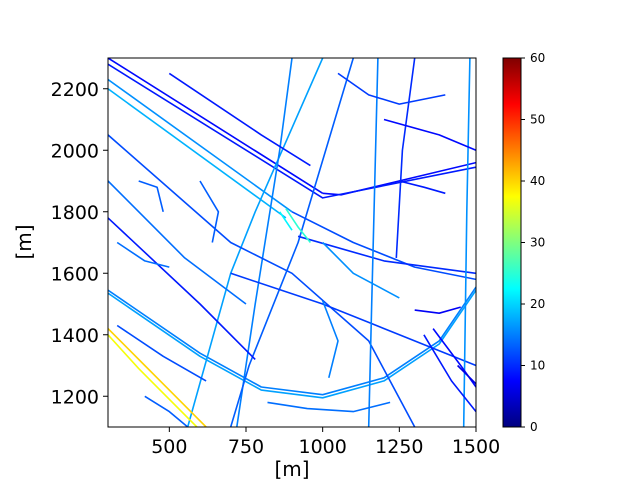 The width and height of the screenshot is (640, 480). Describe the element at coordinates (537, 58) in the screenshot. I see `colorbar-tick-label: 60` at that location.